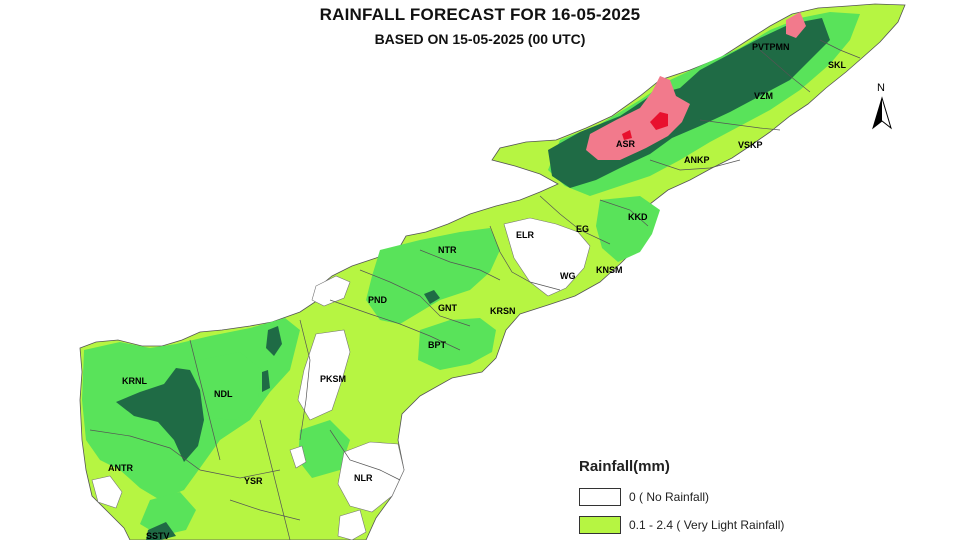  Describe the element at coordinates (881, 88) in the screenshot. I see `north-arrow-label: N` at that location.